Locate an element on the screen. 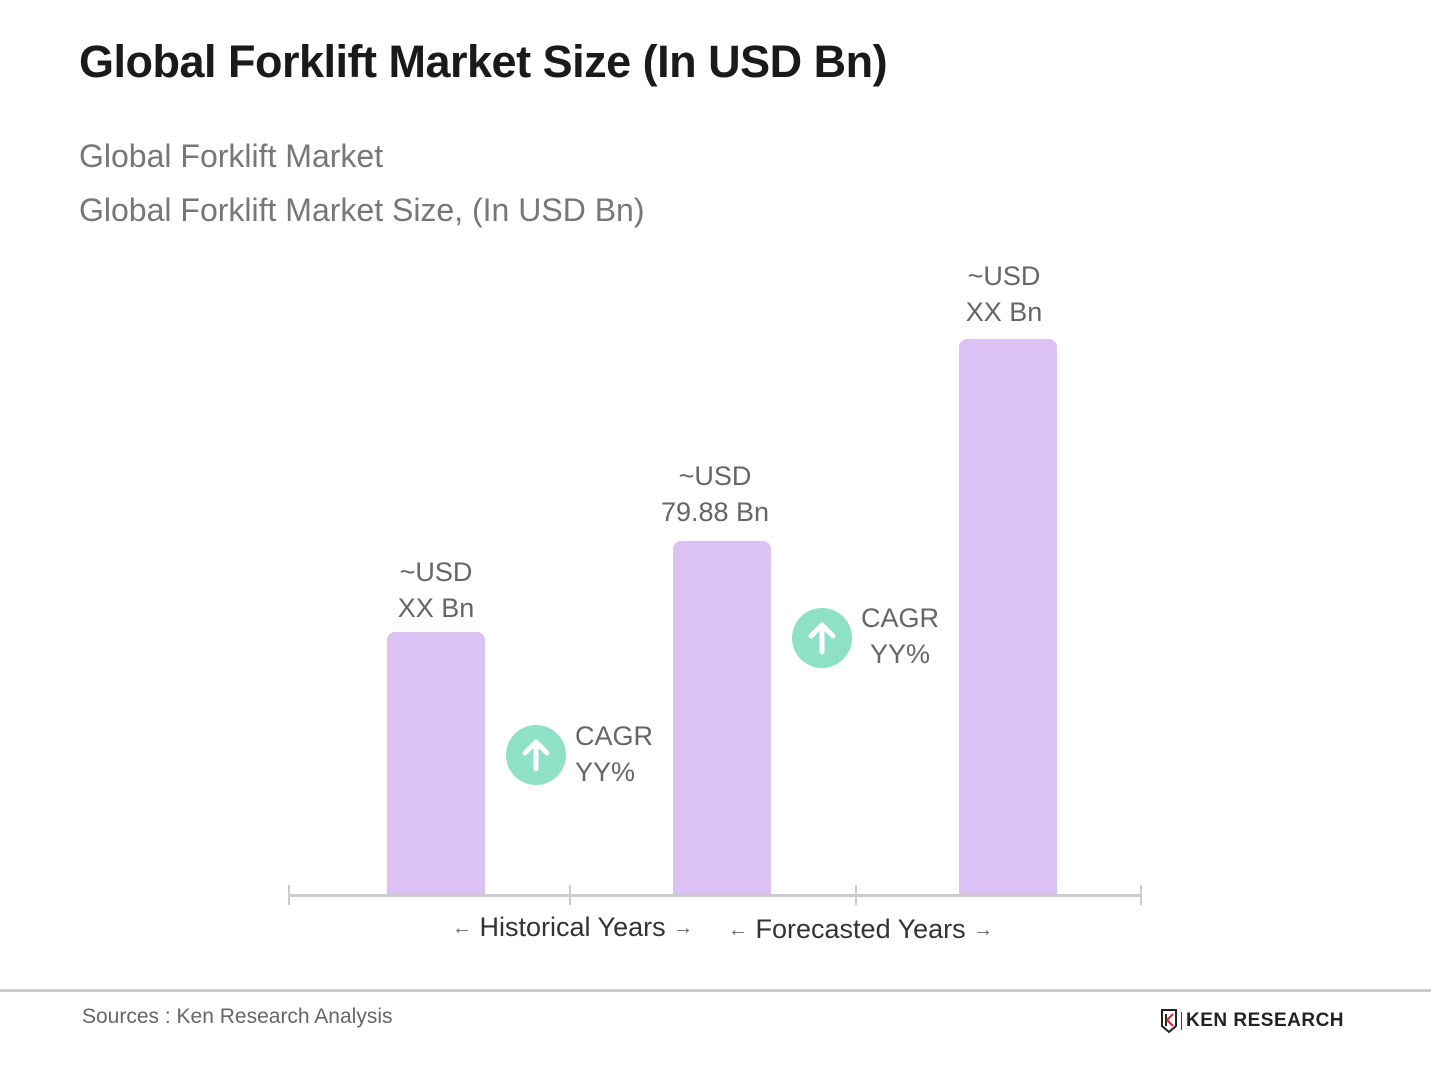 The height and width of the screenshot is (1073, 1431). cagr-label-1: CAGR YY% is located at coordinates (614, 754).